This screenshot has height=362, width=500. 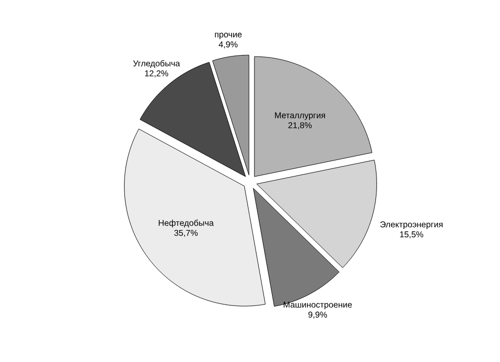 I want to click on slice-label: прочие, so click(x=228, y=36).